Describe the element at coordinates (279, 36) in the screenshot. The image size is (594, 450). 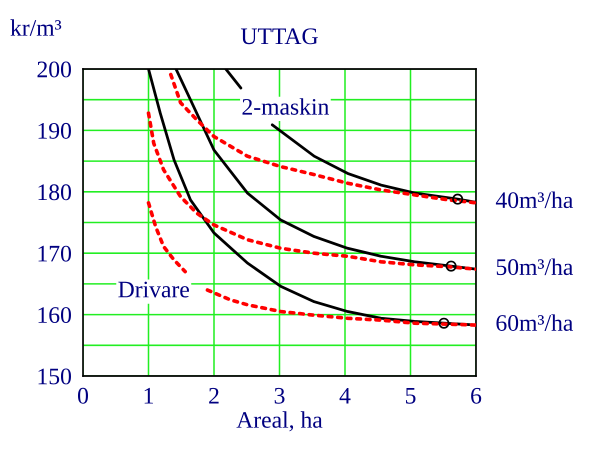
I see `chart-title: UTTAG` at that location.